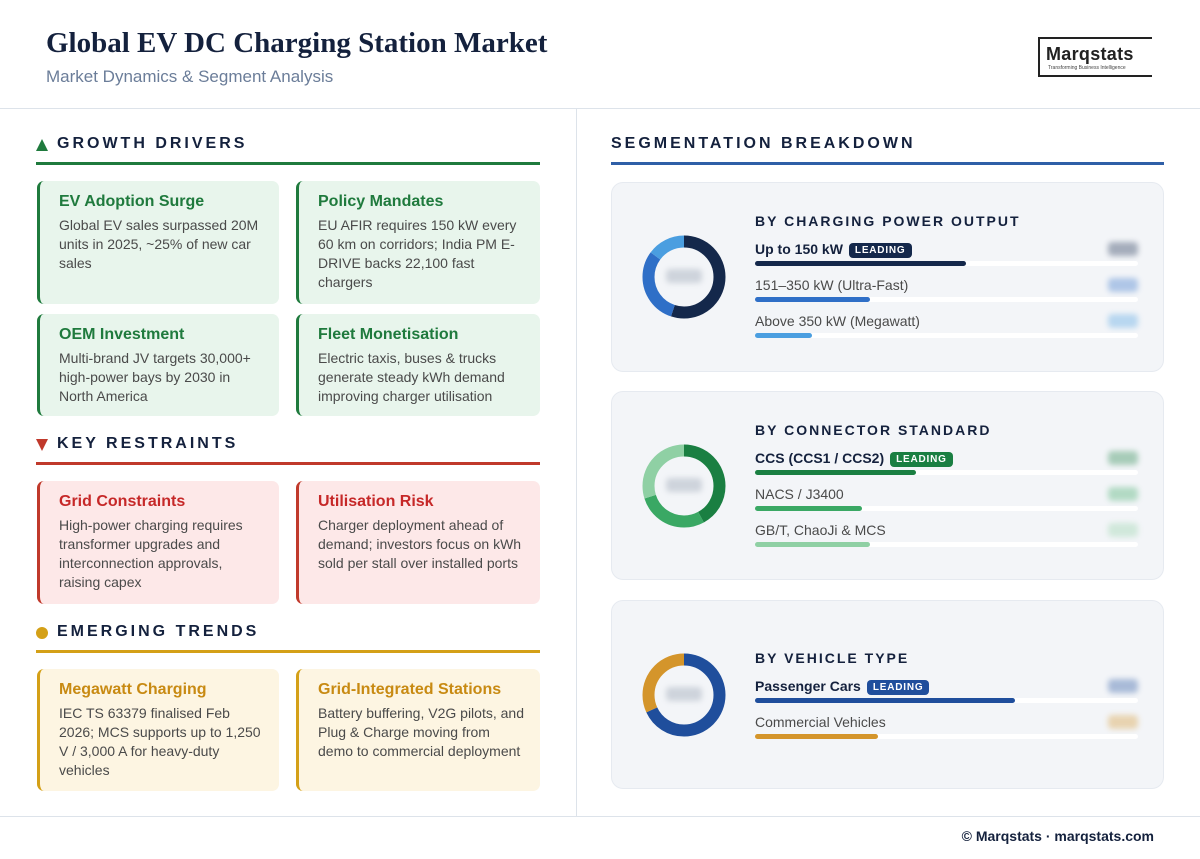 The width and height of the screenshot is (1200, 859). What do you see at coordinates (1090, 54) in the screenshot?
I see `logo-name: Marqstats` at bounding box center [1090, 54].